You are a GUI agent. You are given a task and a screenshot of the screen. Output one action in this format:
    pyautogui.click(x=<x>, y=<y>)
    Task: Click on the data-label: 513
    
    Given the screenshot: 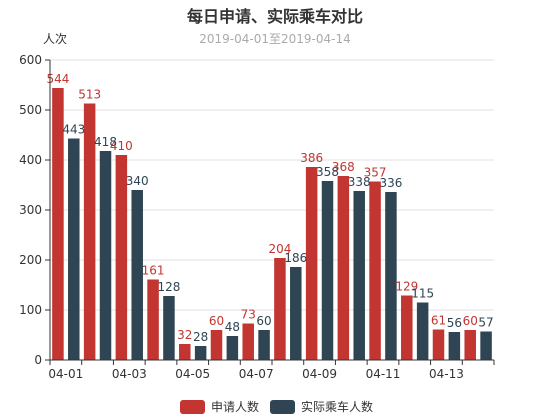 What is the action you would take?
    pyautogui.click(x=89, y=95)
    